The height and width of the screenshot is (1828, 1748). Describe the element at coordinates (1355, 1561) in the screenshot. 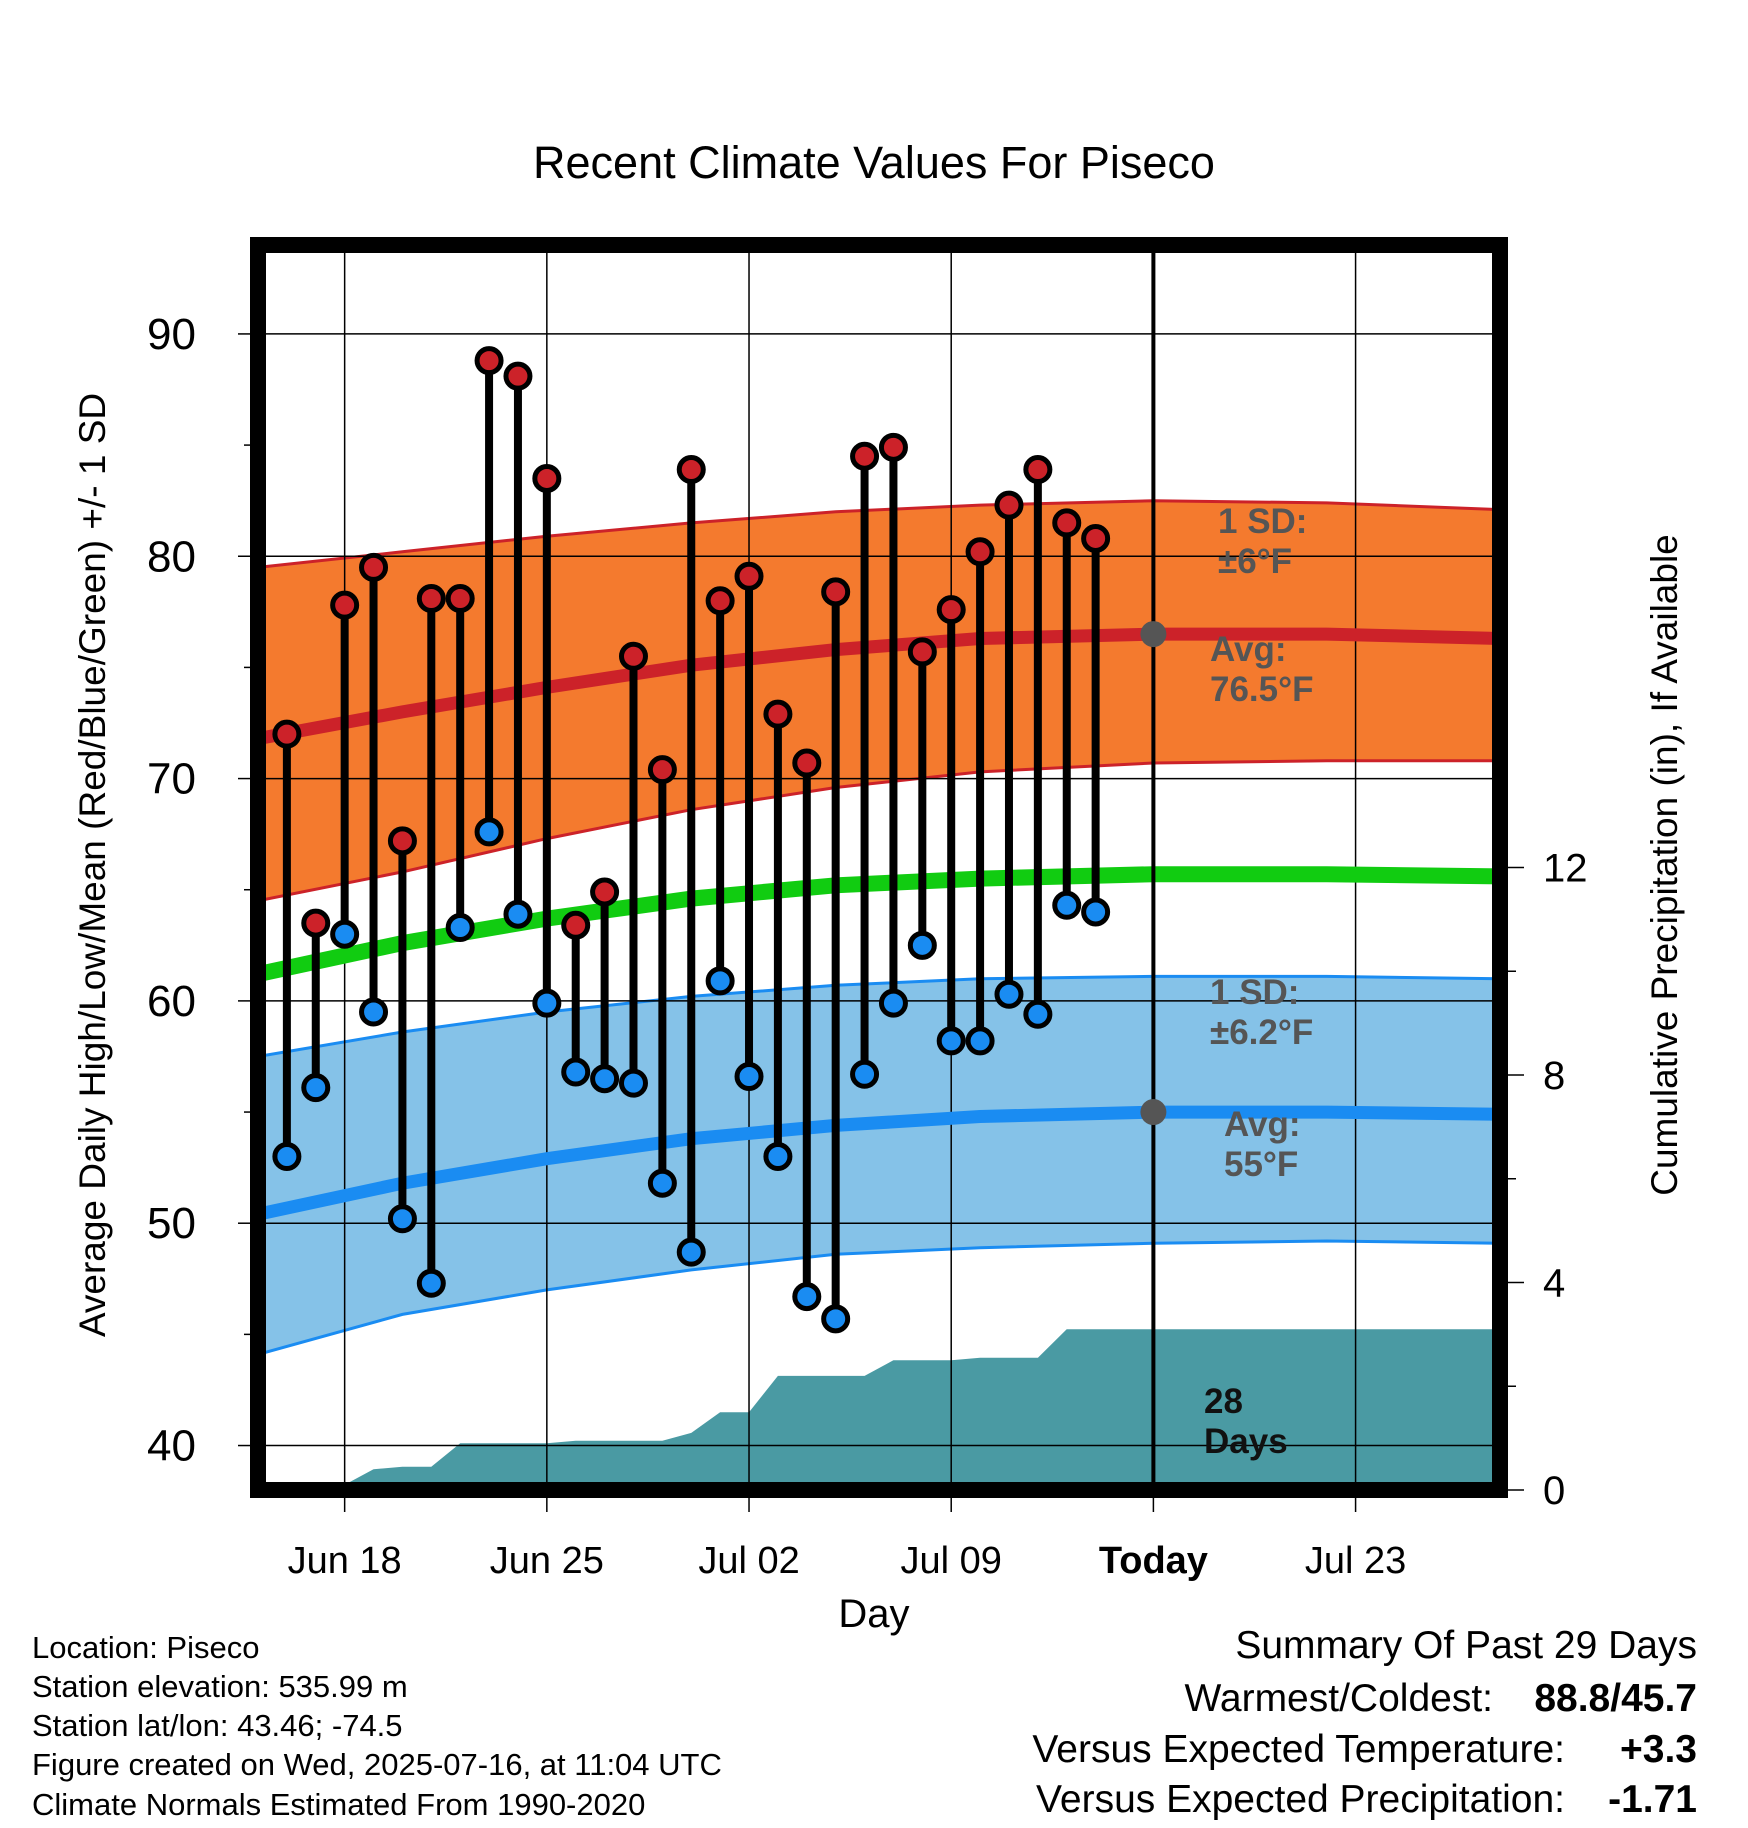

I see `x-tick-label: Jul 23` at that location.